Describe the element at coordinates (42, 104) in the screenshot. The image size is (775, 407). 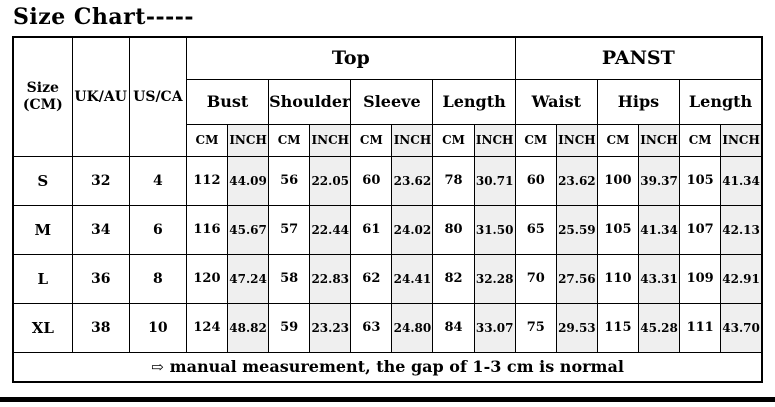
I see `header-size-line2: (CM)` at that location.